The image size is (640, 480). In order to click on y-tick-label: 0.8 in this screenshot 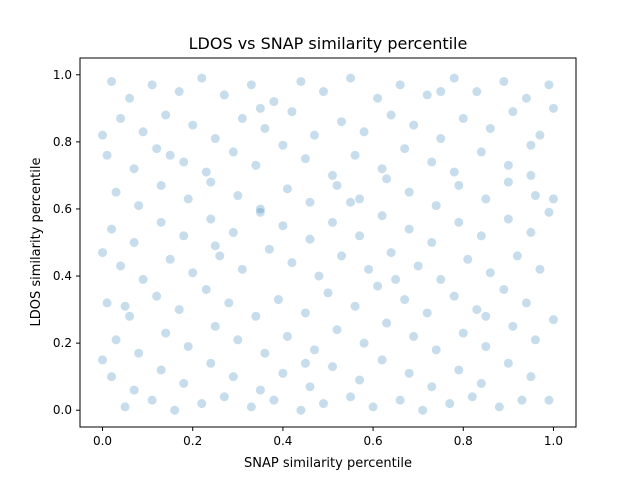, I will do `click(62, 142)`.